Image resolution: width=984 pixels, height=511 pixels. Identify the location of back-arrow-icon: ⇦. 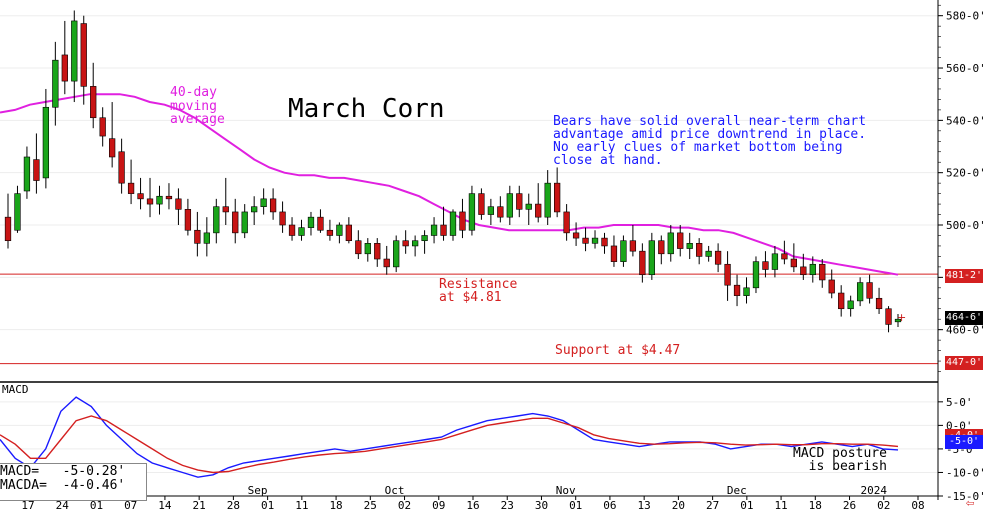
(970, 503).